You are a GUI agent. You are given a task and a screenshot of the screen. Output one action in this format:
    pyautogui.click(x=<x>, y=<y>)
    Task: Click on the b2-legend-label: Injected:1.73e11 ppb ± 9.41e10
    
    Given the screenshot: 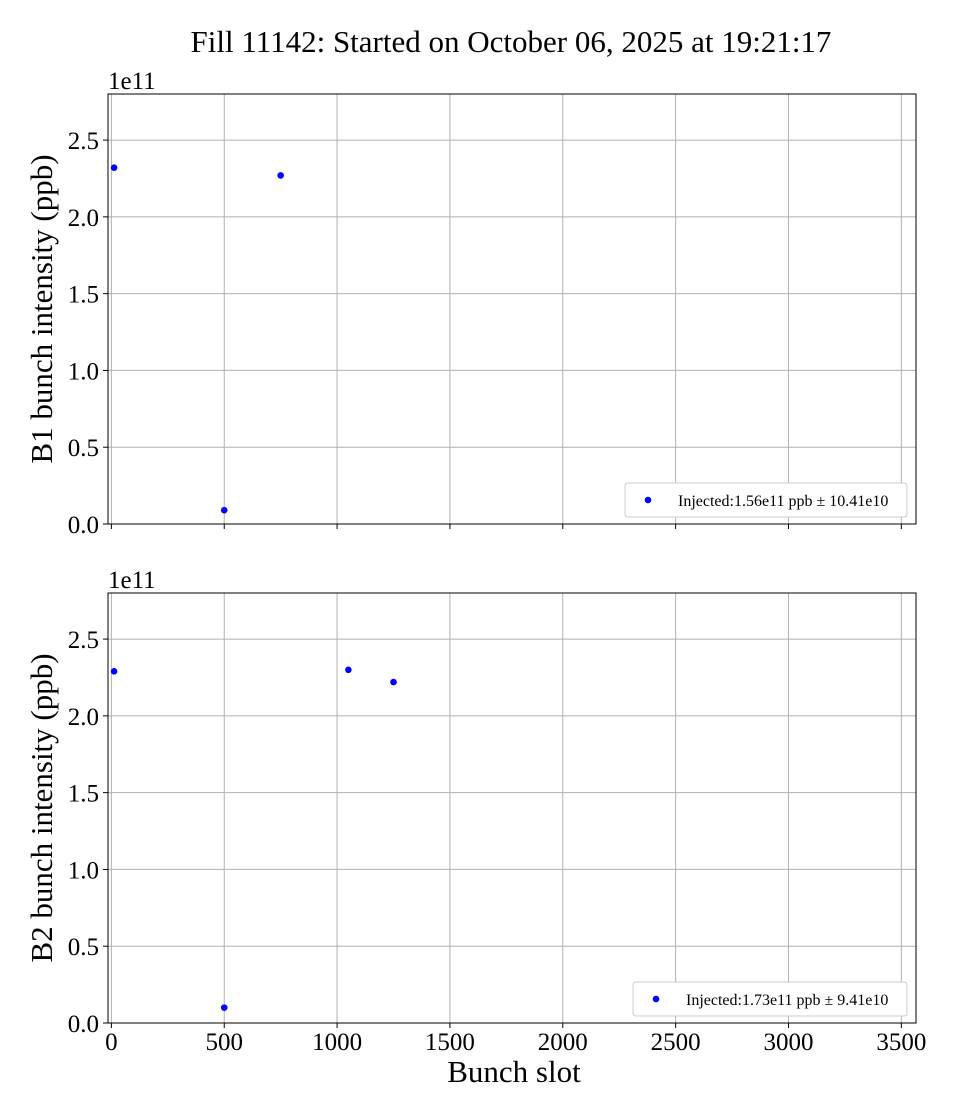 What is the action you would take?
    pyautogui.click(x=787, y=1000)
    